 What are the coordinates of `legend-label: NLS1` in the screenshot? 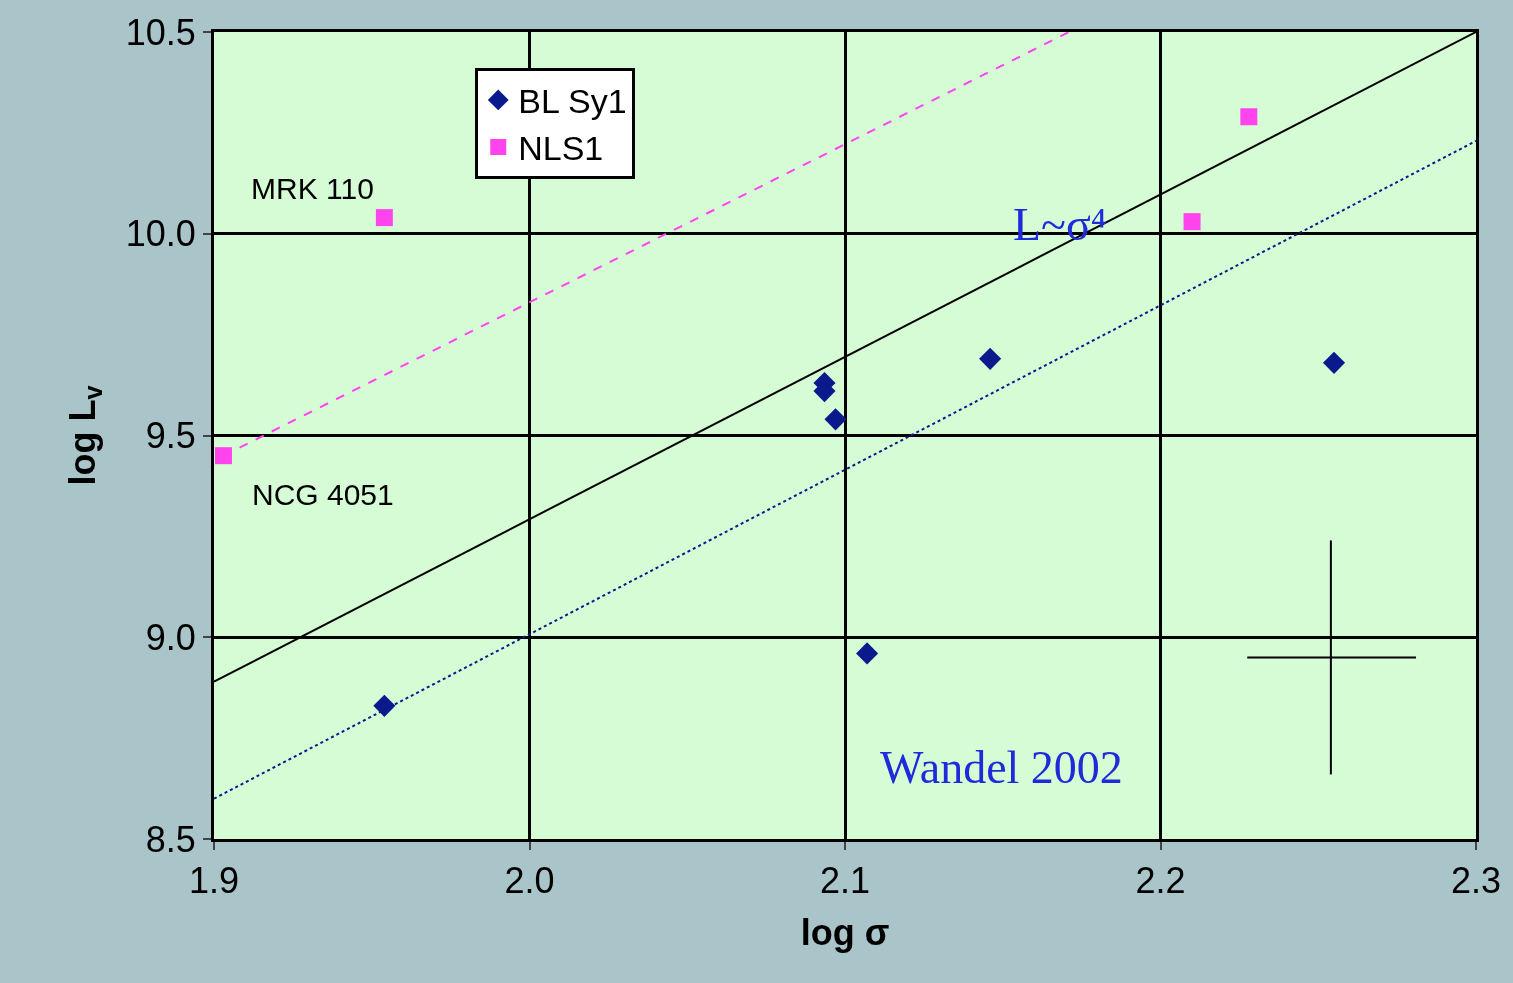 It's located at (561, 148).